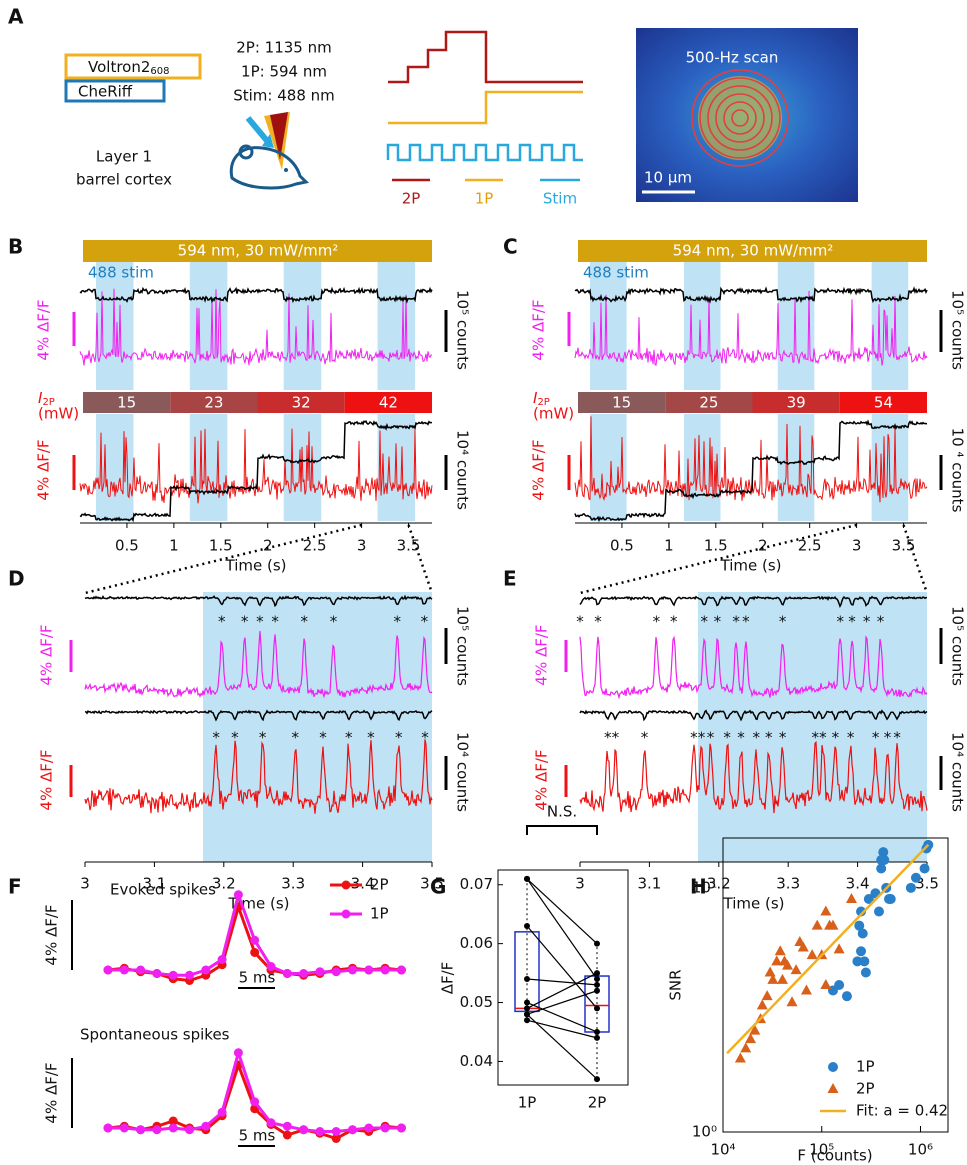 The image size is (967, 1165). Describe the element at coordinates (904, 546) in the screenshot. I see `x-tick-label: 3.5` at that location.